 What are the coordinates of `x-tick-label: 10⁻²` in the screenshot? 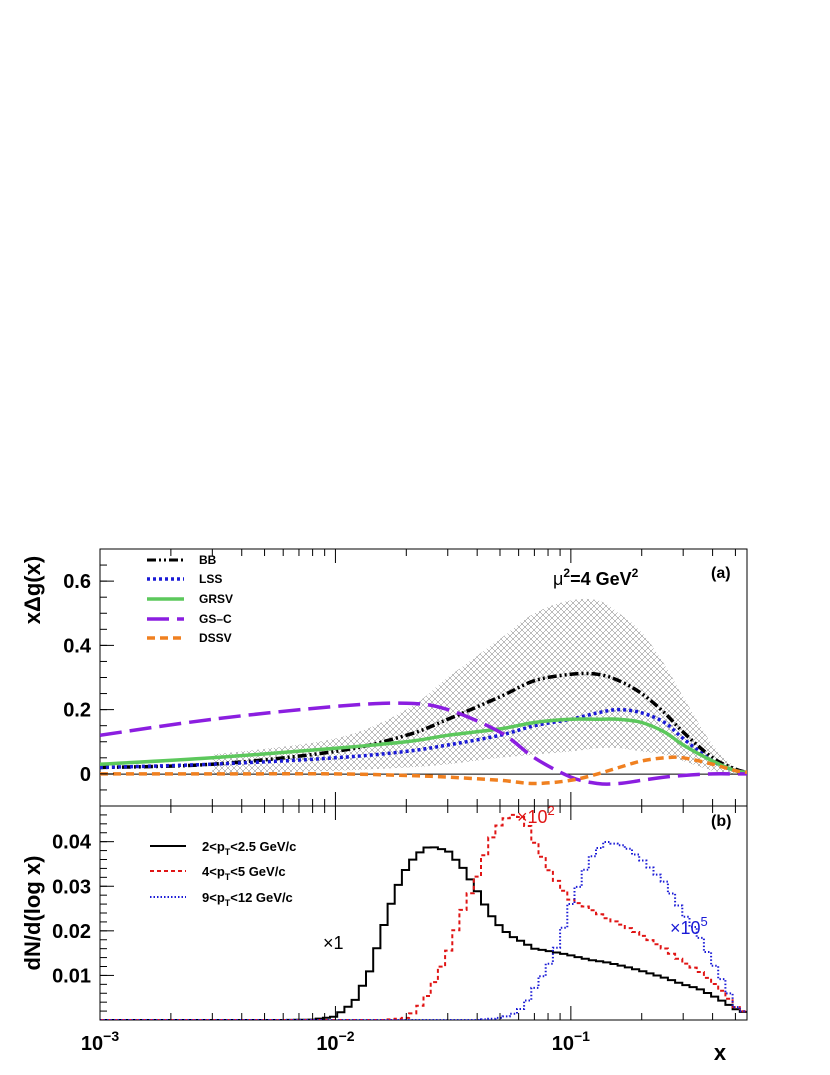 It's located at (335, 1041).